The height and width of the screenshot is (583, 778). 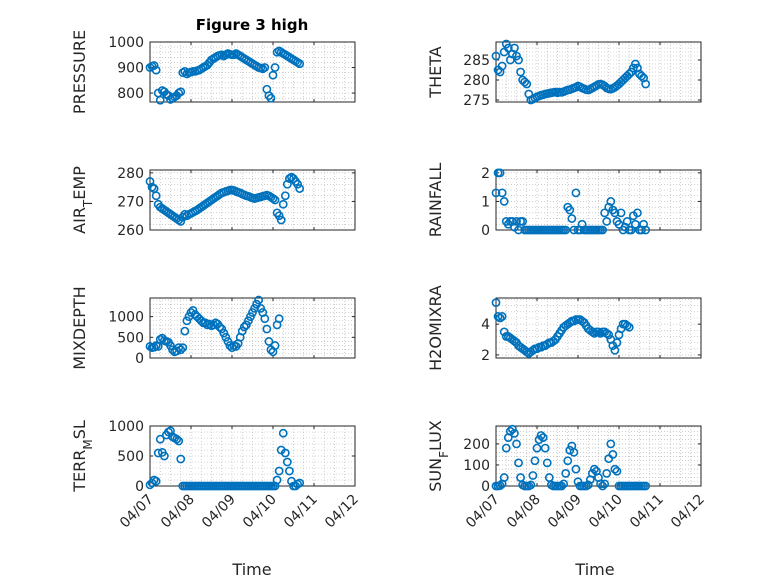 I want to click on x-tick-label: 04/07, so click(x=137, y=512).